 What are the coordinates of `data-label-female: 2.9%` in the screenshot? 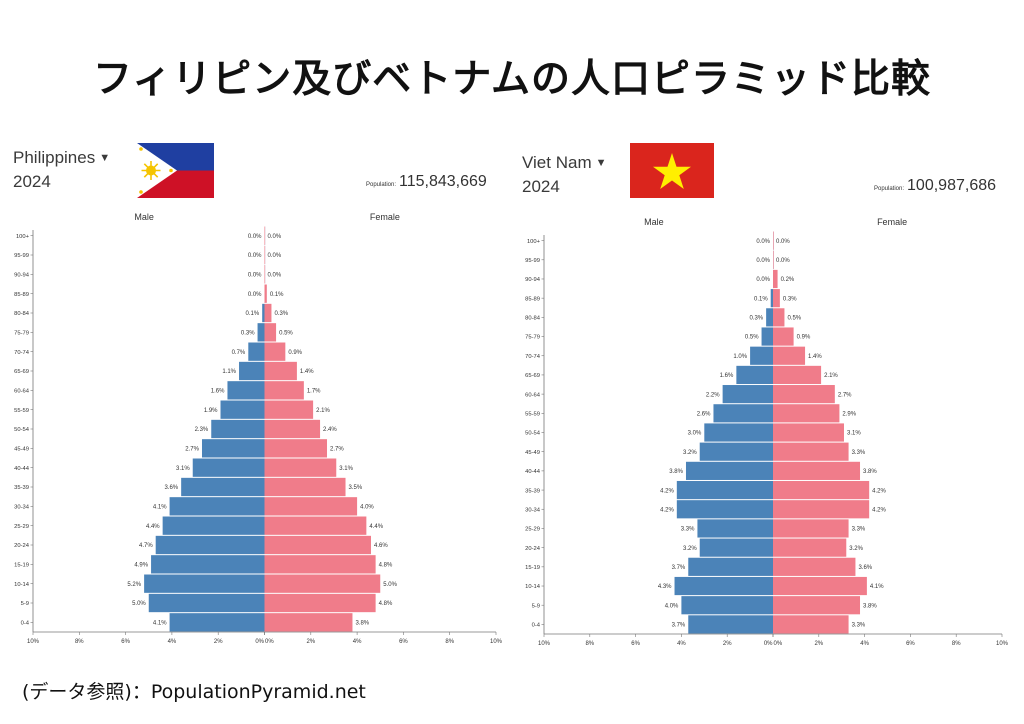 It's located at (849, 415).